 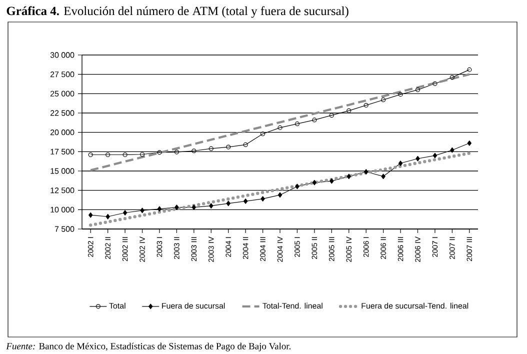 I want to click on chart-title: Gráfica 4. Evolución del número de ATM (total y fuera de sucursal), so click(x=177, y=12).